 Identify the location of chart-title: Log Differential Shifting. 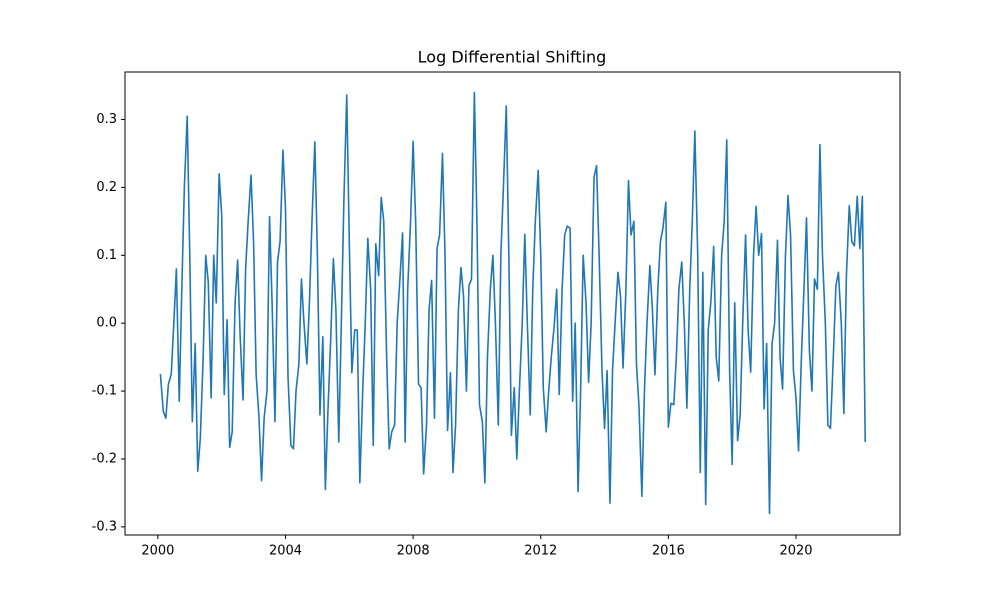
(512, 57).